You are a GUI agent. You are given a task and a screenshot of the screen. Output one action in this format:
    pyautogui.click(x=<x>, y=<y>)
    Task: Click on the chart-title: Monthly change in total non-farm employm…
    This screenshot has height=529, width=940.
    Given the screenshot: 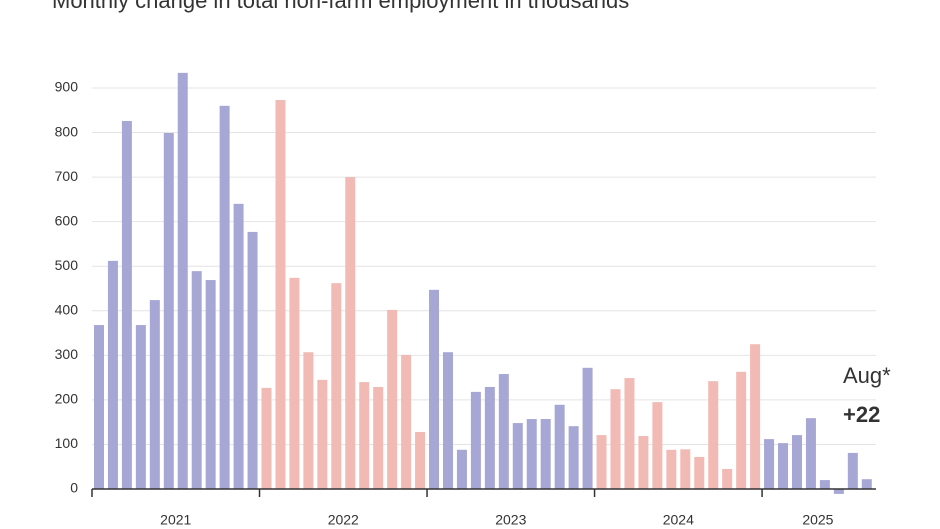 What is the action you would take?
    pyautogui.click(x=340, y=6)
    